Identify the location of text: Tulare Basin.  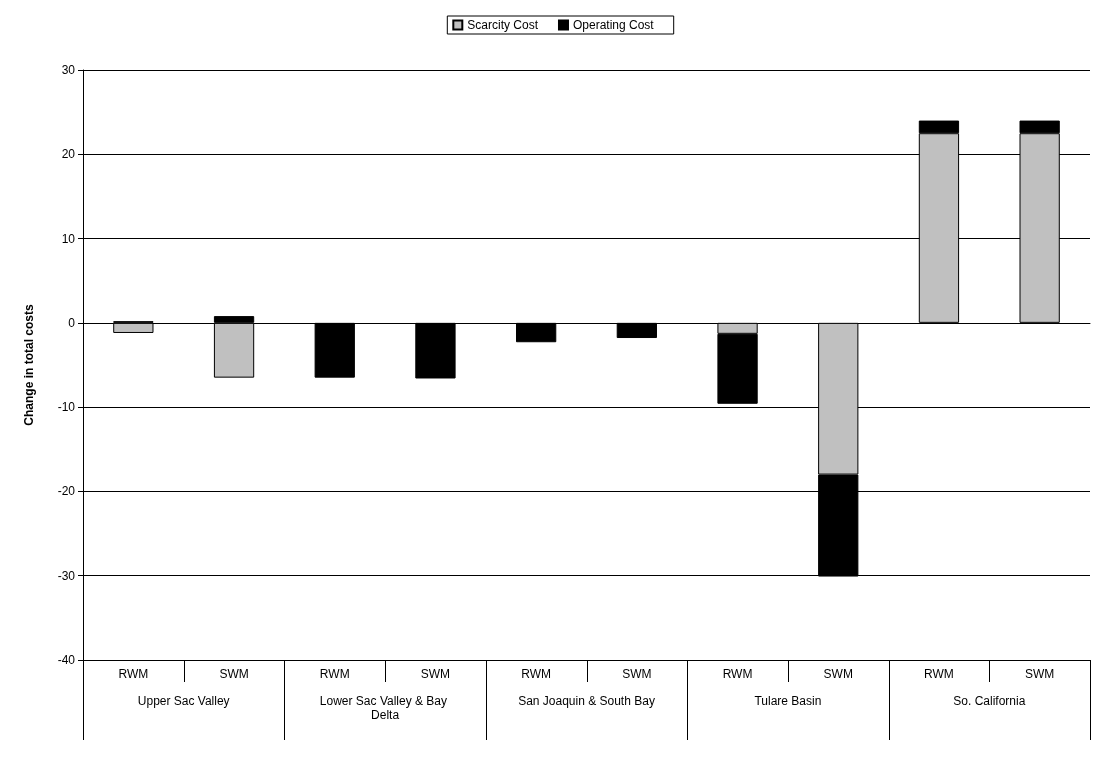
(788, 701).